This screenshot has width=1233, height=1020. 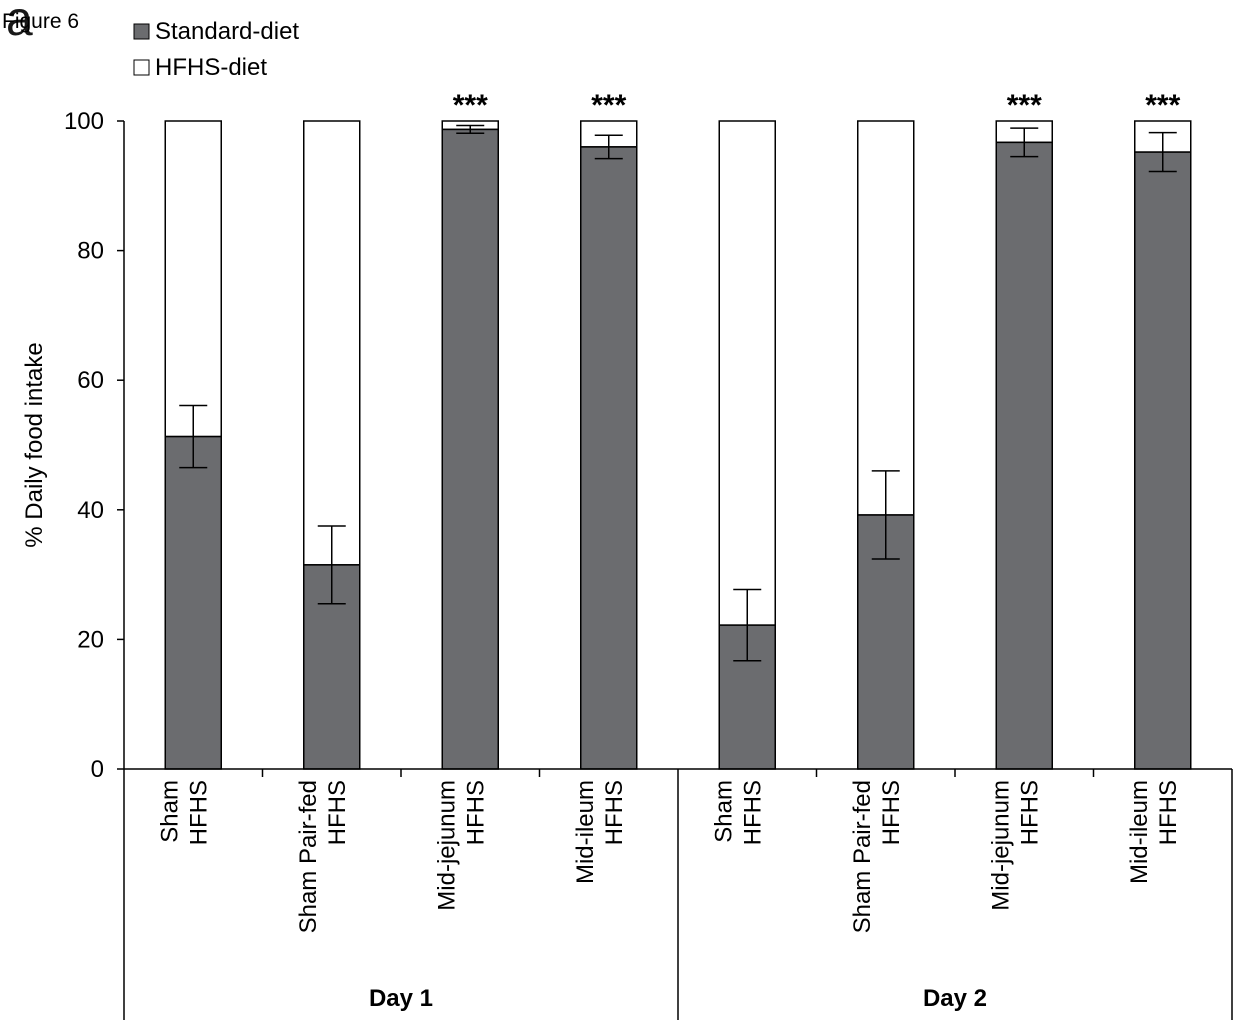 What do you see at coordinates (34, 444) in the screenshot?
I see `y-axis-label: % Daily food intake` at bounding box center [34, 444].